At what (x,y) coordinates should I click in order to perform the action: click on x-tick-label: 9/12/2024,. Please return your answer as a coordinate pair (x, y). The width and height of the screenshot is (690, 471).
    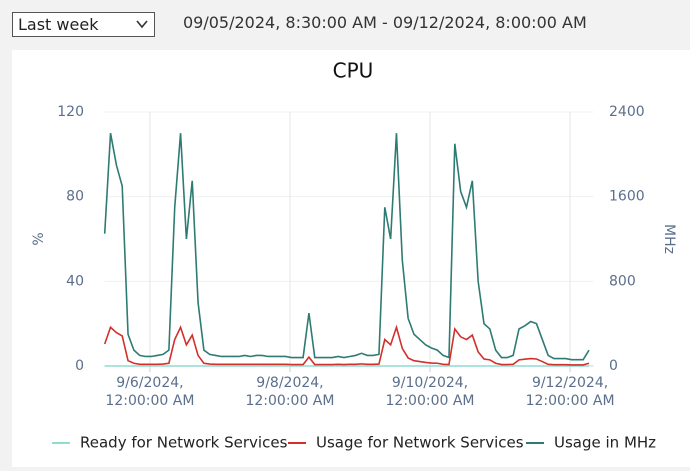
    Looking at the image, I should click on (570, 383).